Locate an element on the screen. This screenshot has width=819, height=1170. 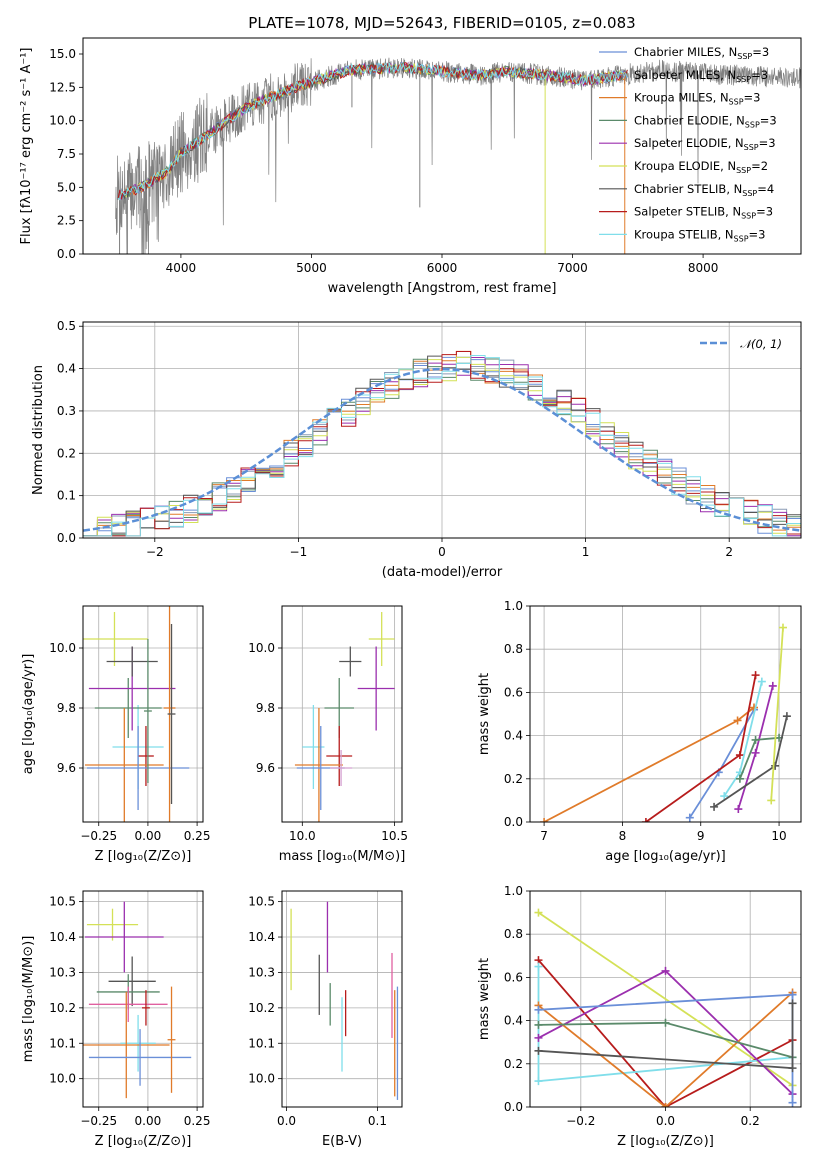
x-tick-label: 8000 is located at coordinates (703, 268).